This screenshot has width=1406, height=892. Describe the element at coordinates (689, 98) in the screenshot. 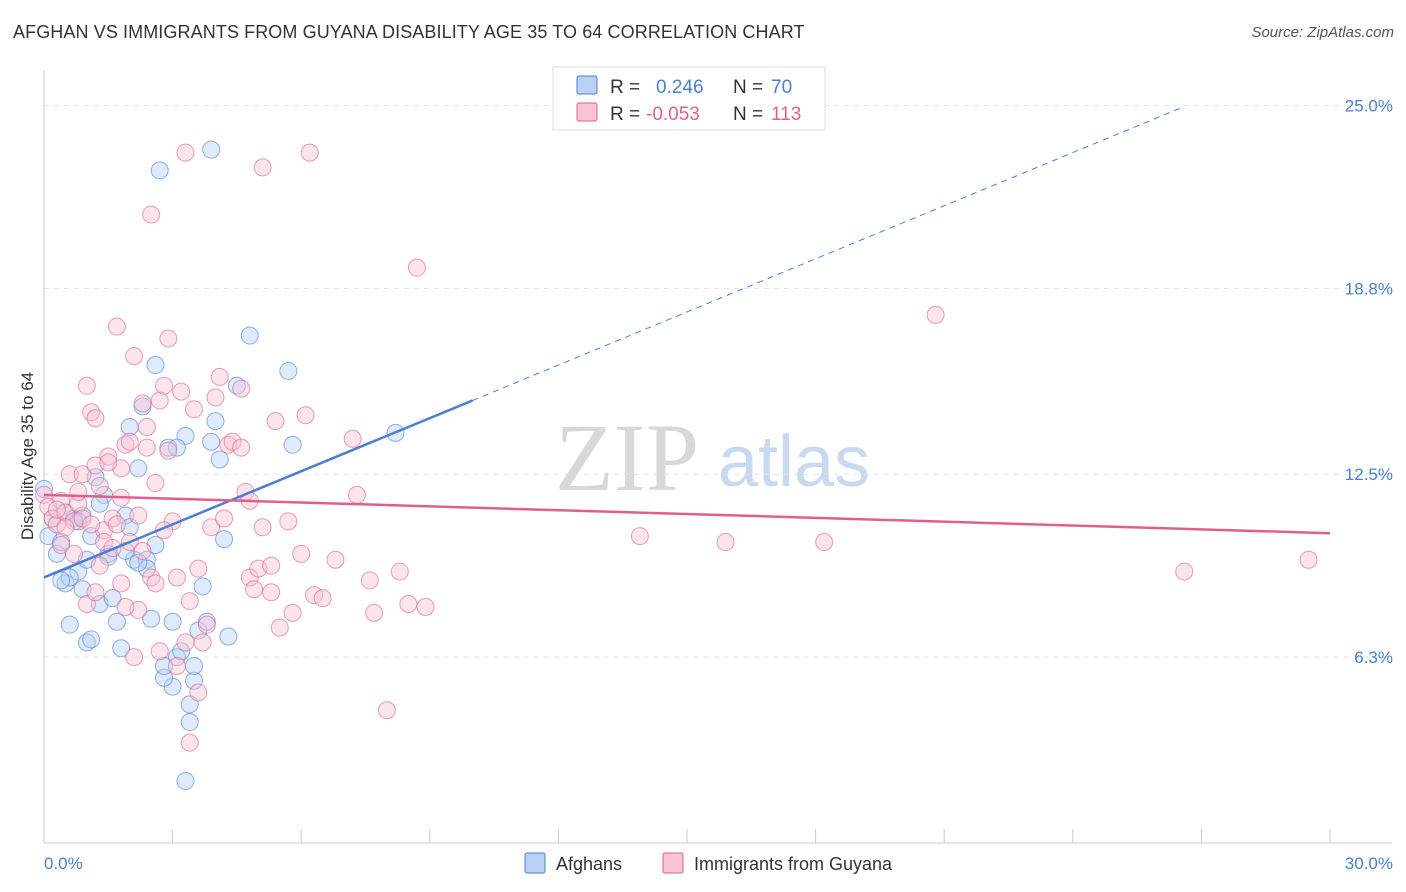

I see `stats-box: R = 0.246 N = 70 R = -0.053 N = 113` at that location.